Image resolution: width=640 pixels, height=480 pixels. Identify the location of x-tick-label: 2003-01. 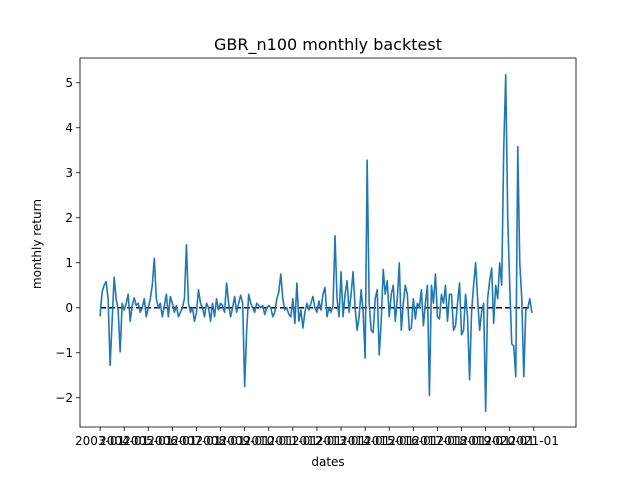
(100, 441).